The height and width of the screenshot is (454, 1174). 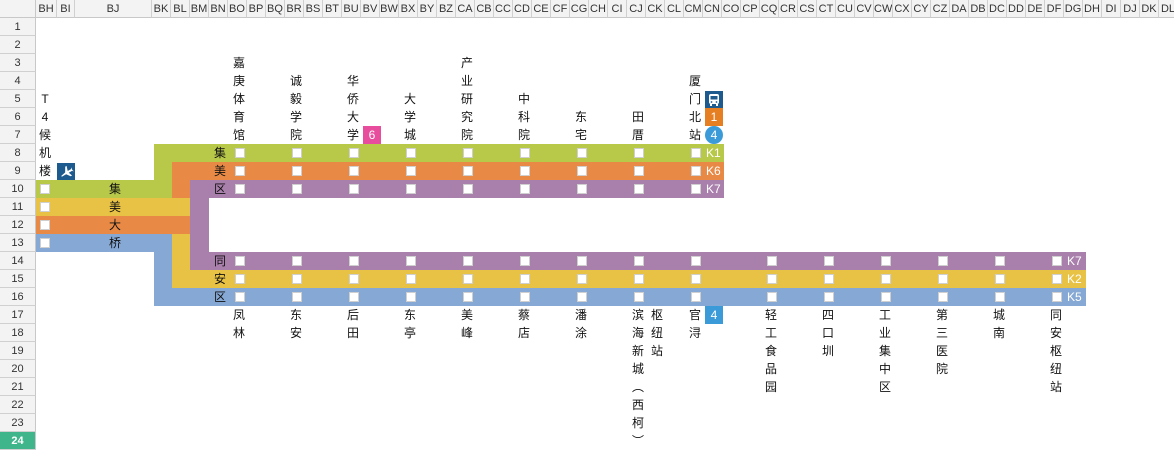 I want to click on column-header-df: DF, so click(x=1054, y=9).